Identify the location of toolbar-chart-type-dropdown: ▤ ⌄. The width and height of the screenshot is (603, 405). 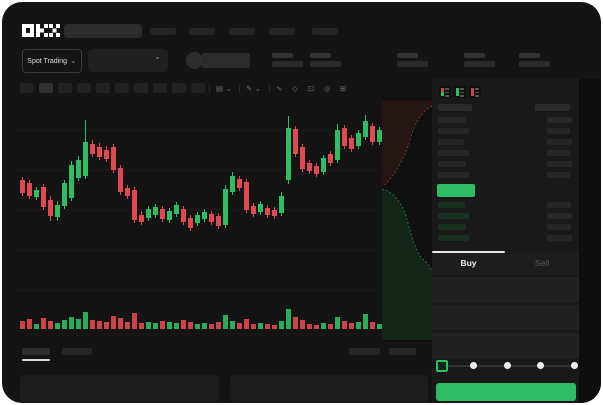
(224, 88).